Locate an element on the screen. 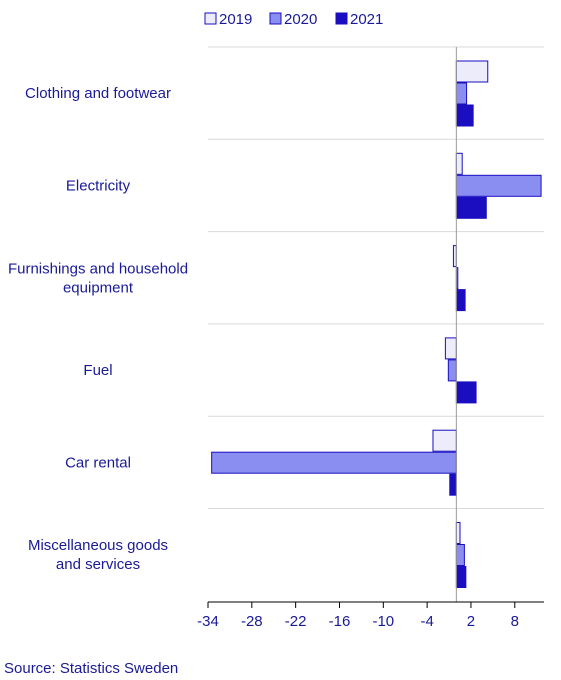 The height and width of the screenshot is (680, 561). category-label: Electricity is located at coordinates (98, 185).